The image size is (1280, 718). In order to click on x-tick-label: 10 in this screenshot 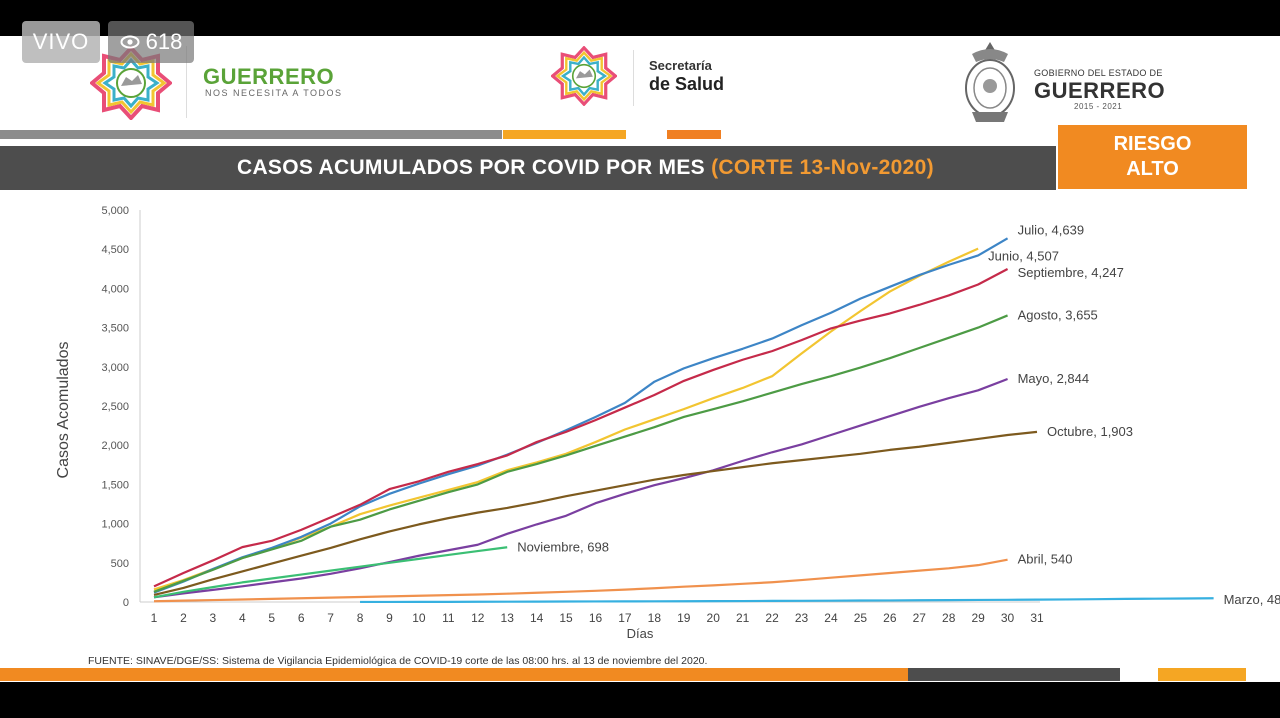, I will do `click(419, 618)`.